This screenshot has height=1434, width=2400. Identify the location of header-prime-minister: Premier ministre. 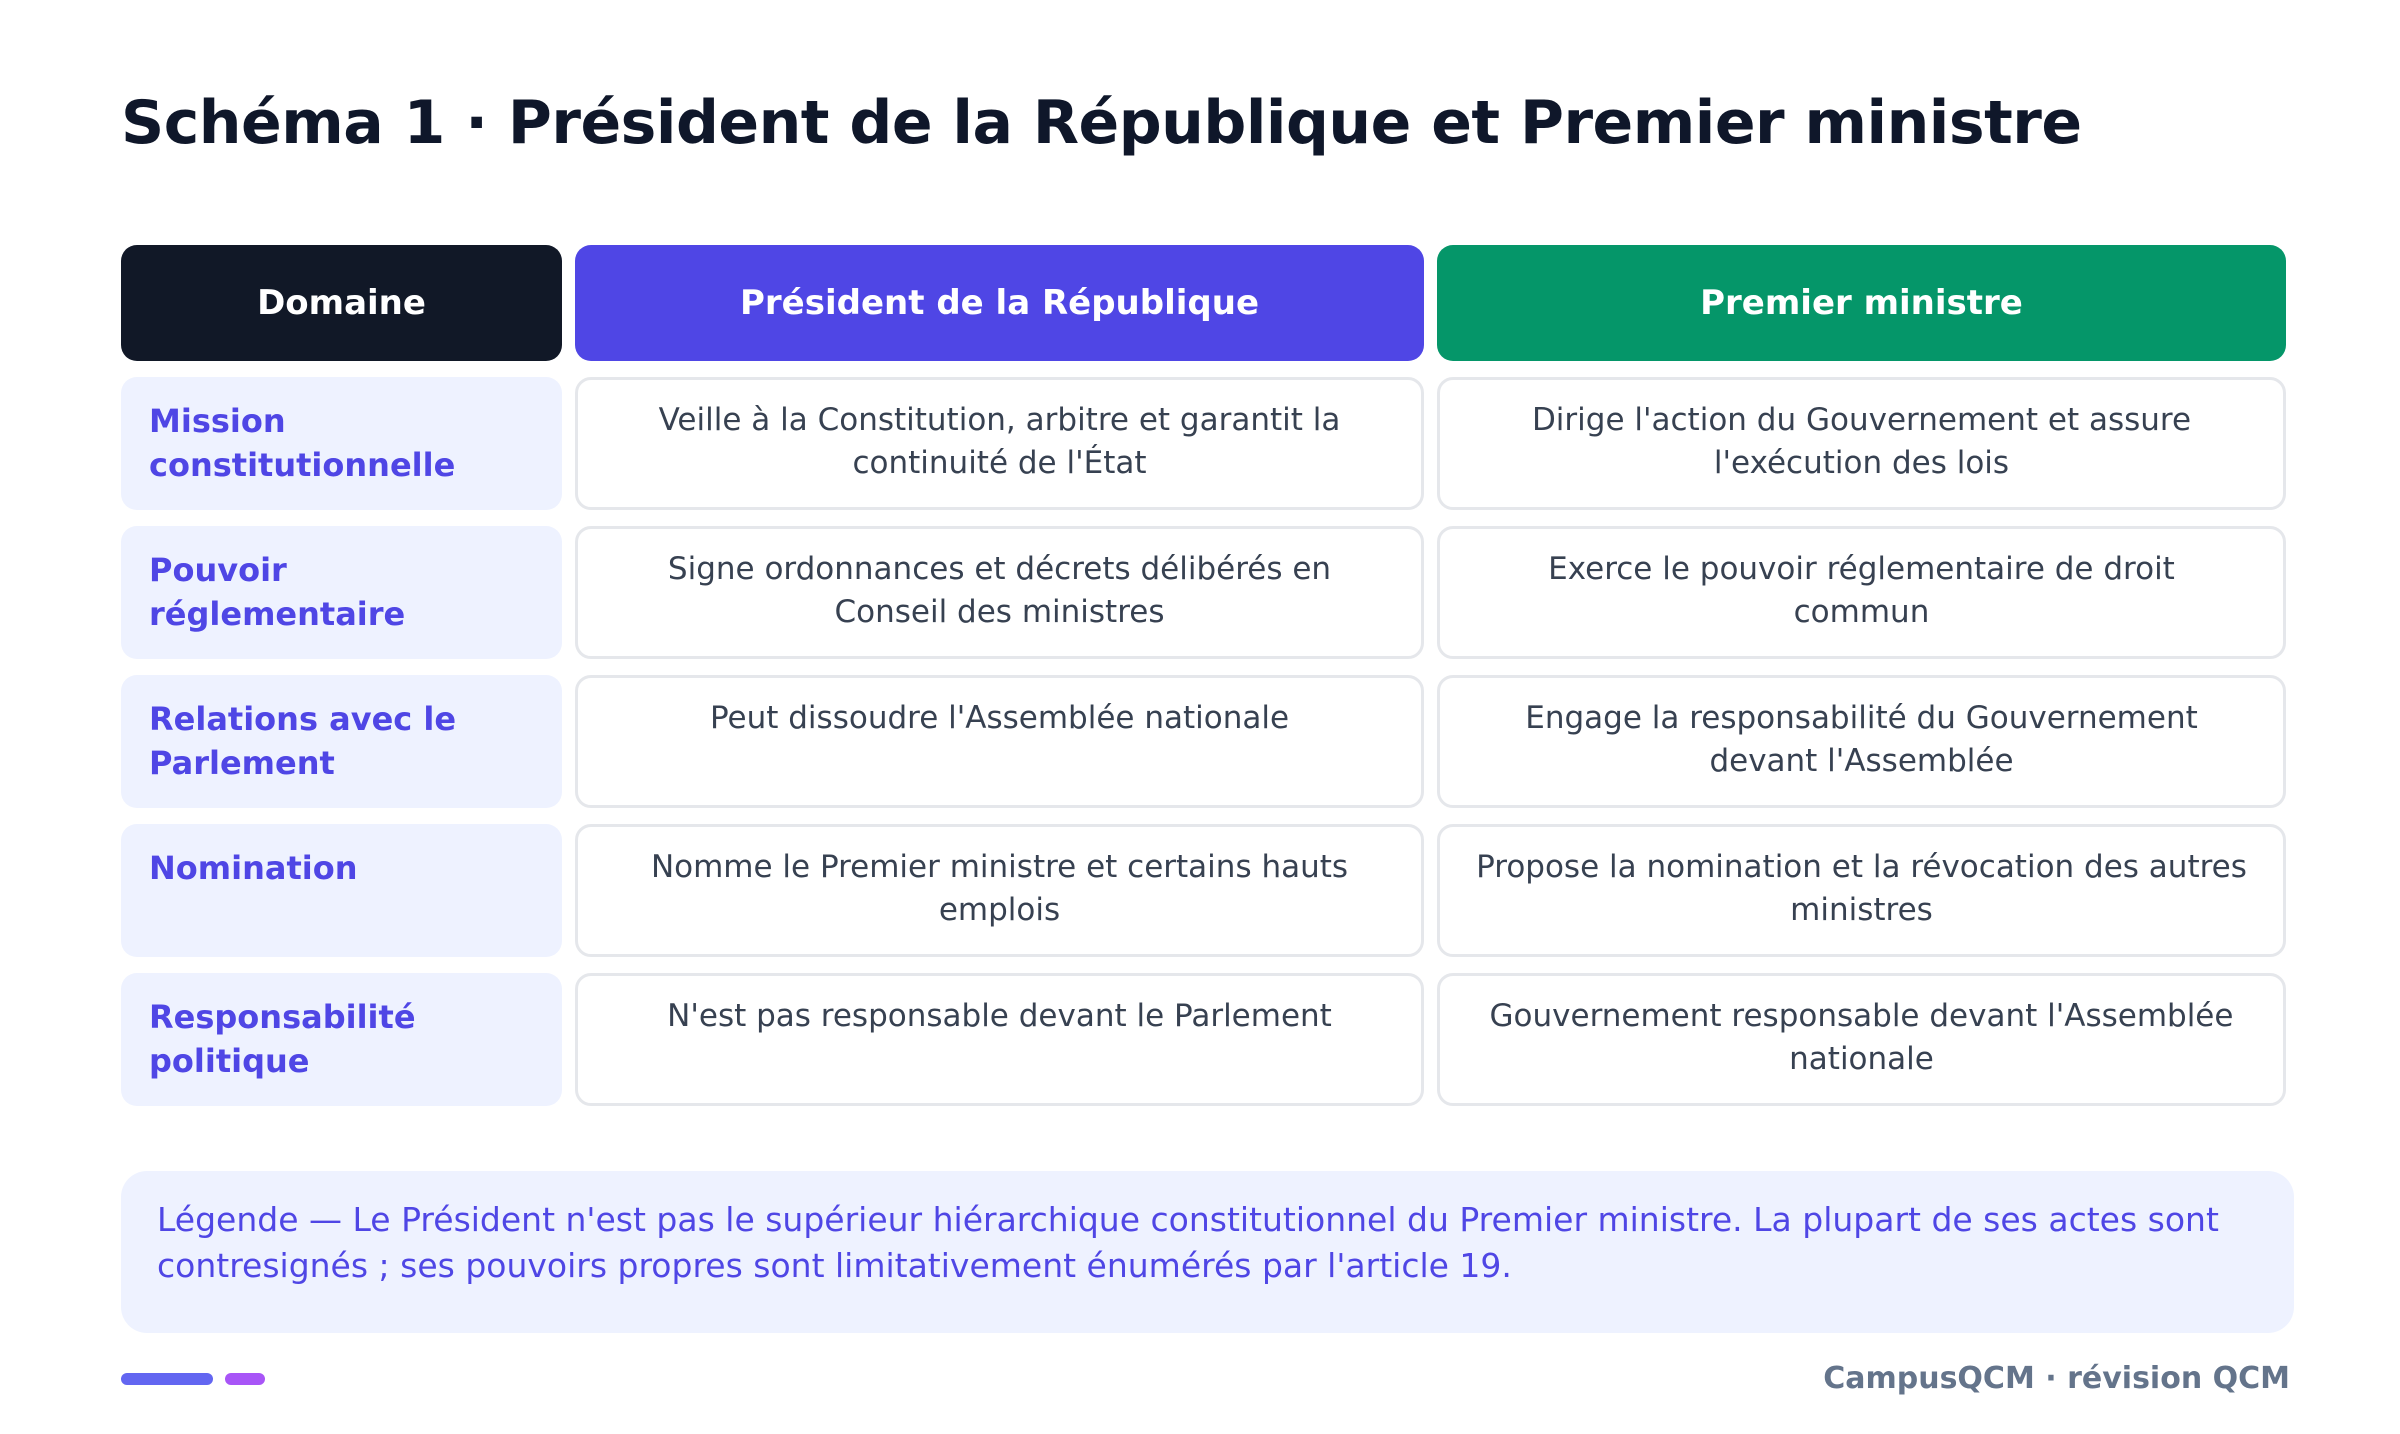
(1861, 303).